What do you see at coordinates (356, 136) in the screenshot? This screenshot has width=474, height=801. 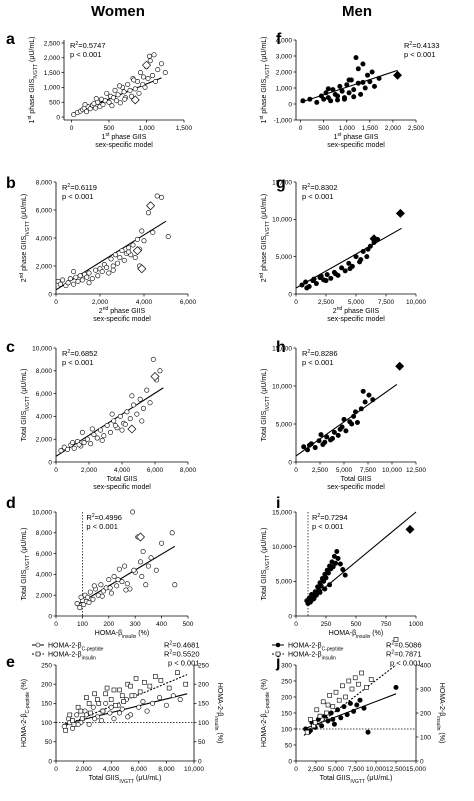 I see `x-axis-label: 1st phase GIIS` at bounding box center [356, 136].